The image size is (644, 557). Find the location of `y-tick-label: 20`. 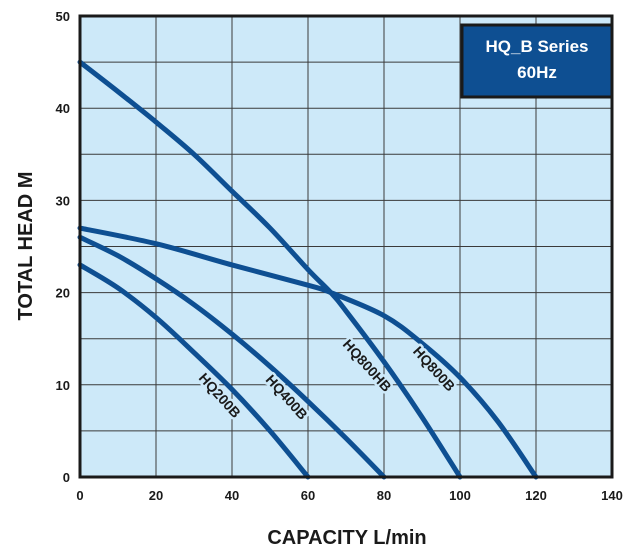

y-tick-label: 20 is located at coordinates (63, 293).